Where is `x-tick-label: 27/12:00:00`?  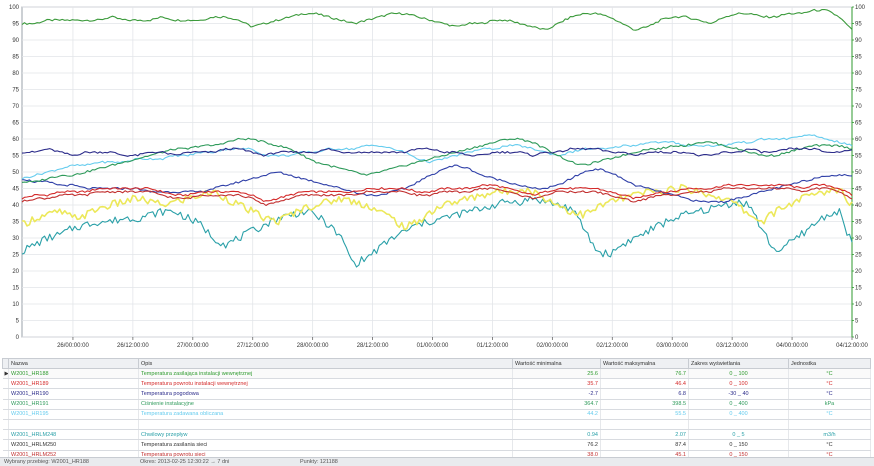
x-tick-label: 27/12:00:00 is located at coordinates (253, 346).